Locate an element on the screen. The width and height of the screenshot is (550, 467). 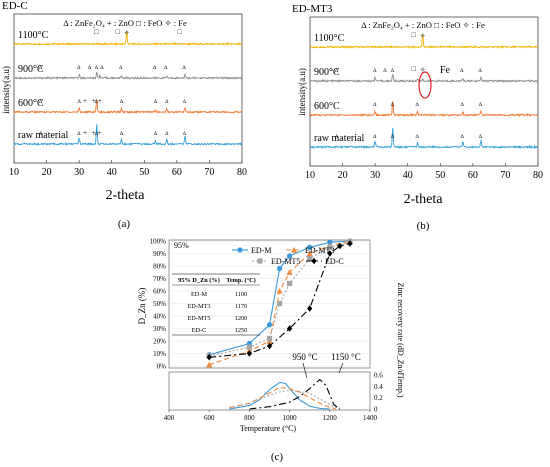
y-tick-label-right: 0.4 is located at coordinates (378, 387).